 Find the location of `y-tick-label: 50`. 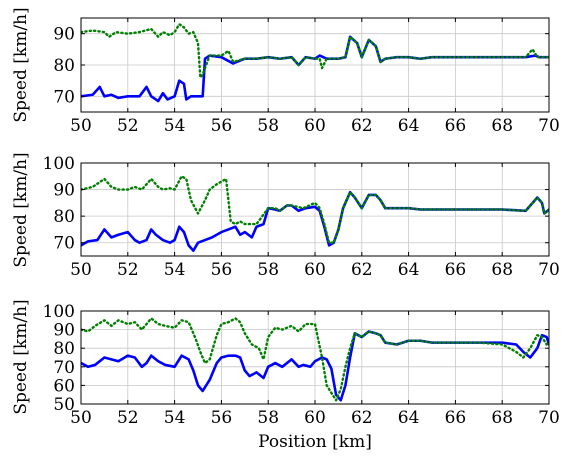

y-tick-label: 50 is located at coordinates (64, 405).